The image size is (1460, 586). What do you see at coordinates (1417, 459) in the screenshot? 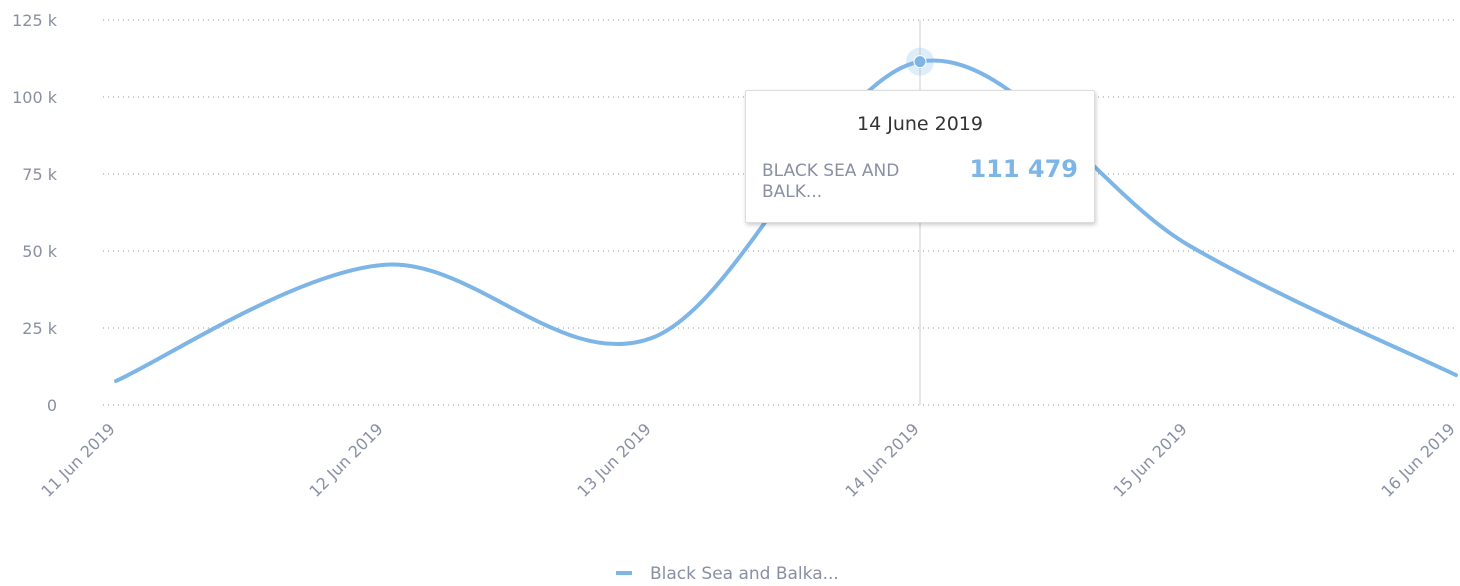
I see `x-tick-label: 16 Jun 2019` at bounding box center [1417, 459].